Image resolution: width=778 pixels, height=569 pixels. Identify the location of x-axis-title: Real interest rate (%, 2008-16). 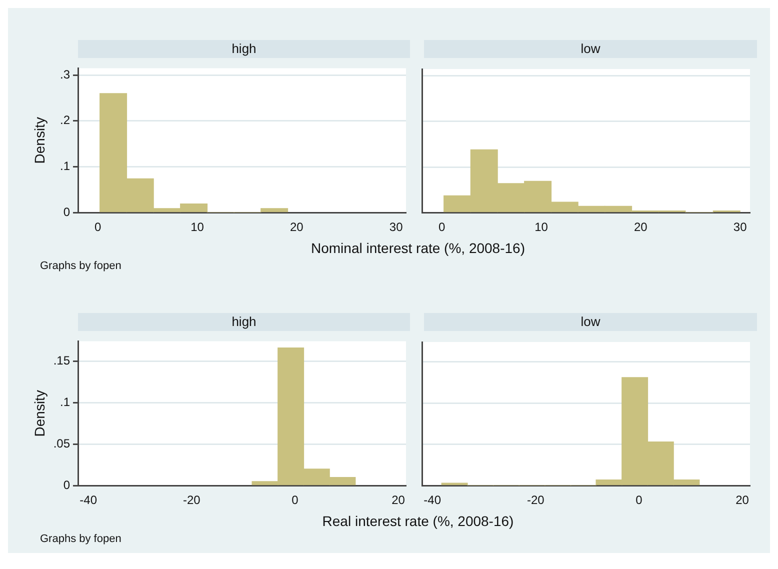
(418, 521).